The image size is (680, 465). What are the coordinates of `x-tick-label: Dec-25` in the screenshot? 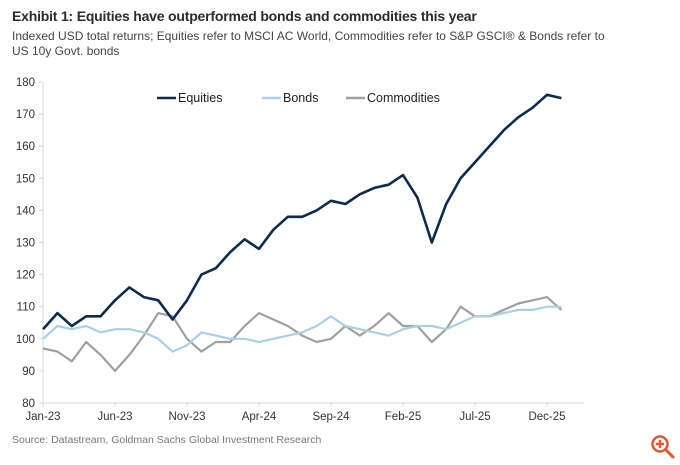 It's located at (546, 417).